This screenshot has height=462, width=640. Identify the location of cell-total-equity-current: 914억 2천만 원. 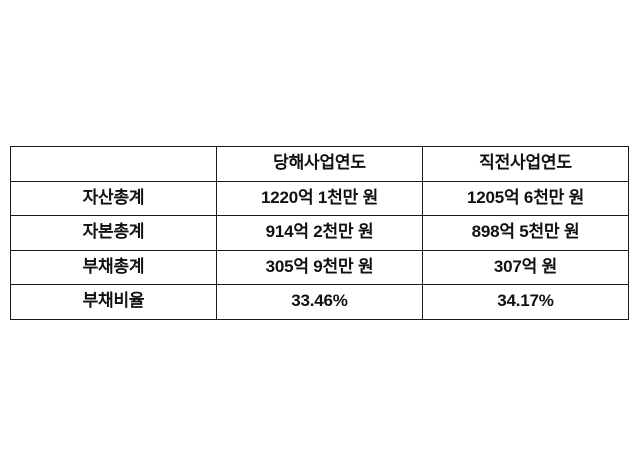
(319, 233).